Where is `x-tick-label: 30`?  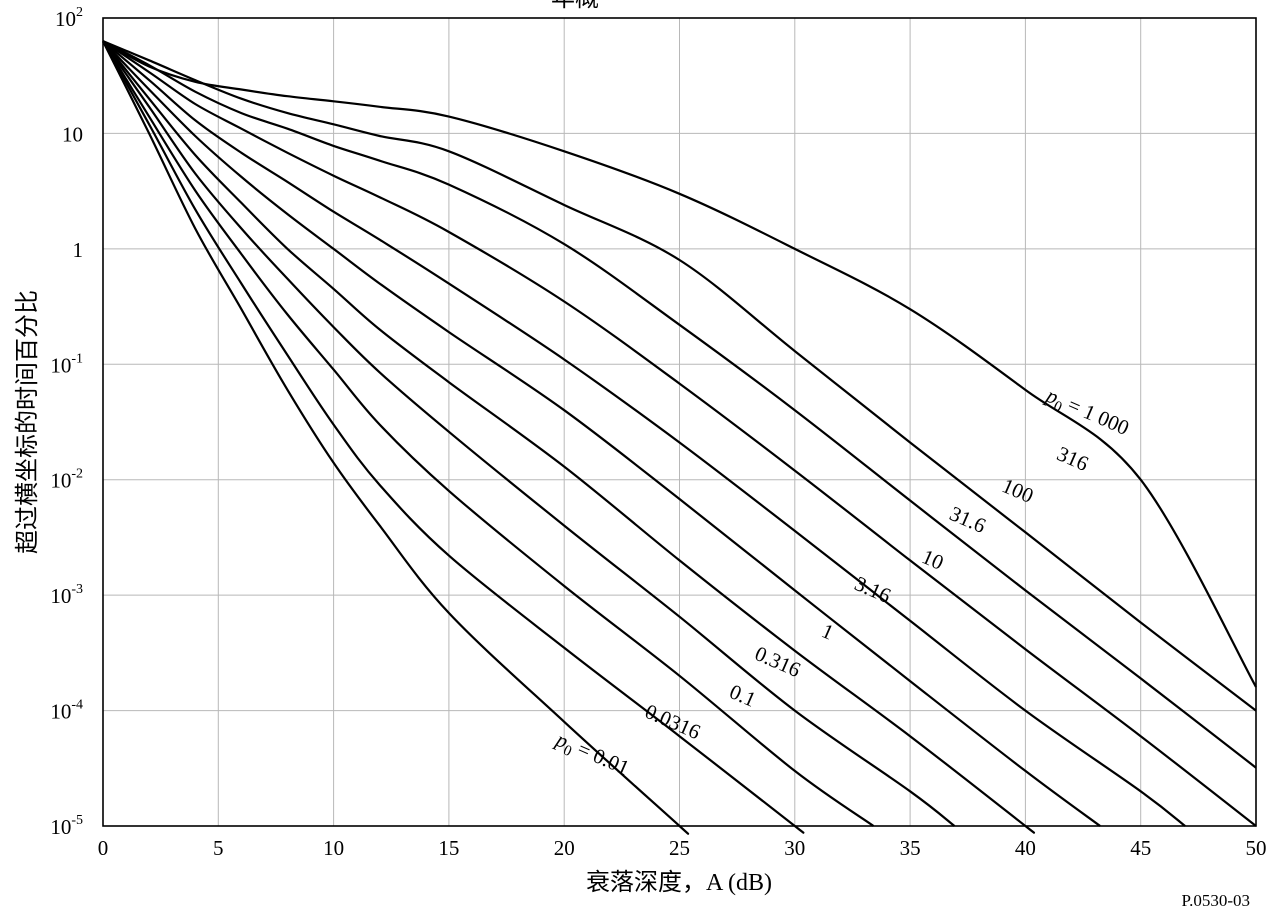
x-tick-label: 30 is located at coordinates (794, 848).